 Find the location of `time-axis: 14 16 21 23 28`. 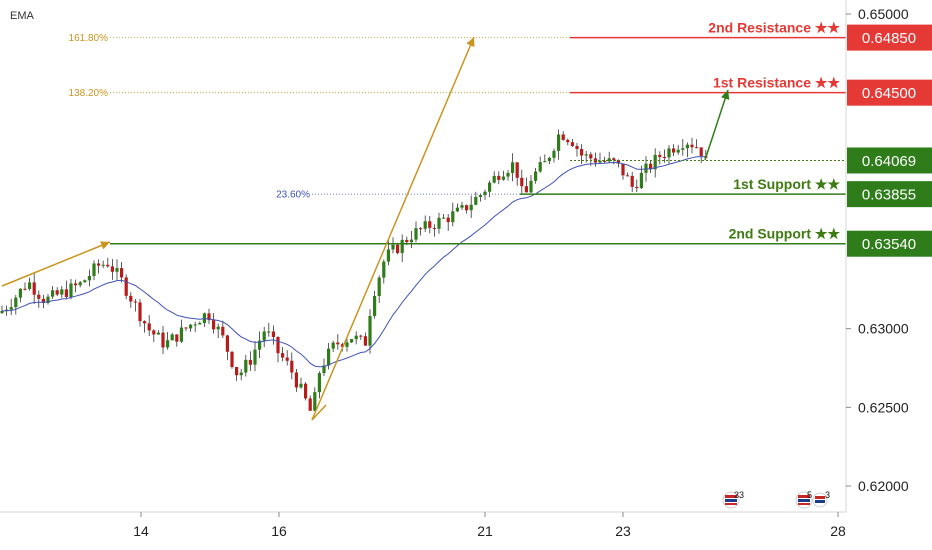

time-axis: 14 16 21 23 28 is located at coordinates (489, 525).